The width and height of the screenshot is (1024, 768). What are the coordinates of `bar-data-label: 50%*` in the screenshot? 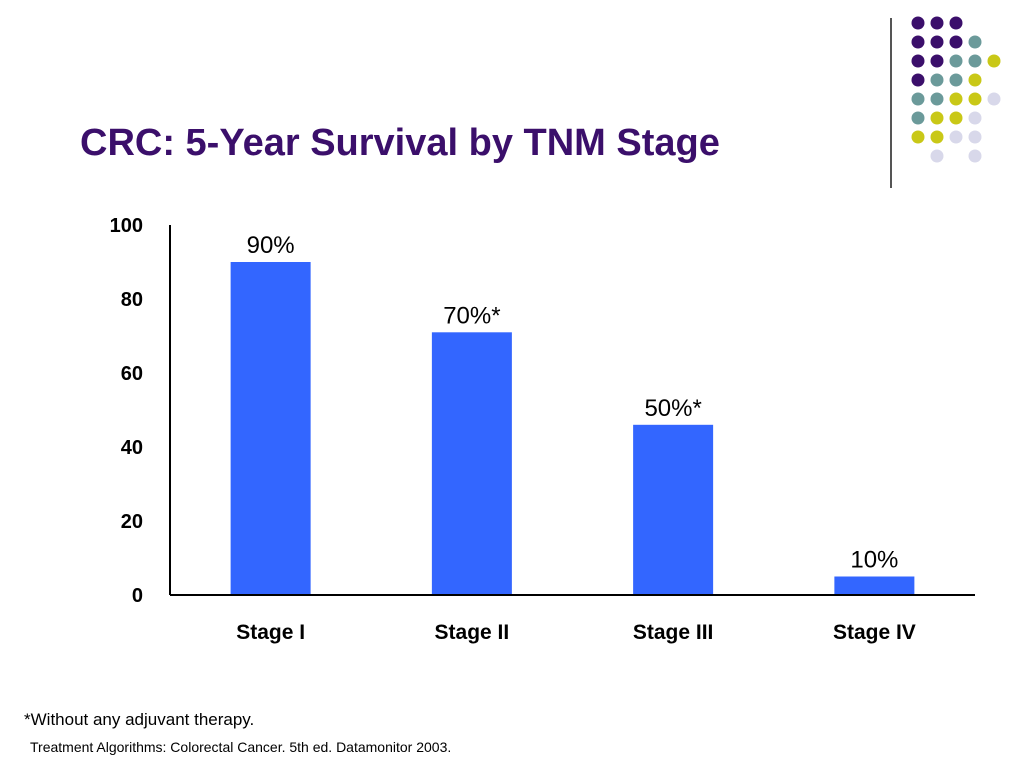 It's located at (672, 408).